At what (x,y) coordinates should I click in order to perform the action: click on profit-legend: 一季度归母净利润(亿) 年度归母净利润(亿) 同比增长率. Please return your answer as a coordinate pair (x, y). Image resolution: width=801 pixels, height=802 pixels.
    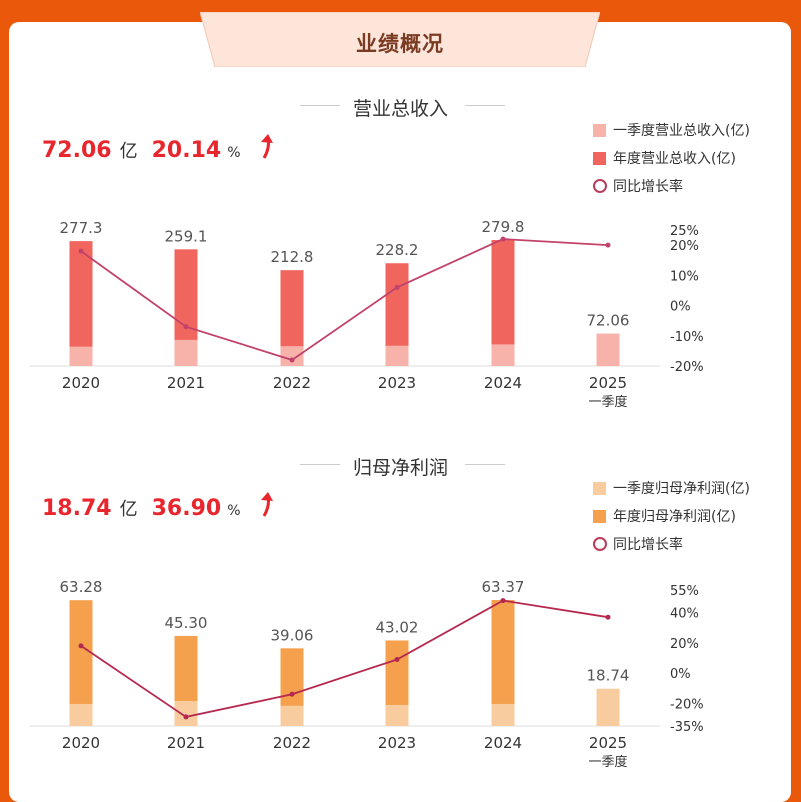
    Looking at the image, I should click on (671, 516).